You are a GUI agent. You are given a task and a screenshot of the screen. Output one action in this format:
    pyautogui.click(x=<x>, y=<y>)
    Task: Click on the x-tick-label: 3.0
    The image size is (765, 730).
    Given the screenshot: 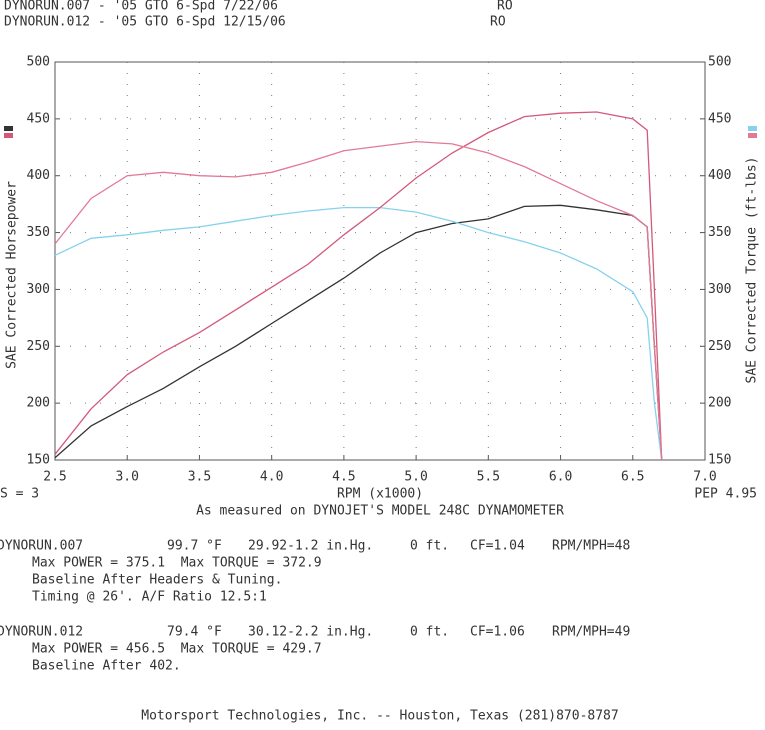 What is the action you would take?
    pyautogui.click(x=126, y=477)
    